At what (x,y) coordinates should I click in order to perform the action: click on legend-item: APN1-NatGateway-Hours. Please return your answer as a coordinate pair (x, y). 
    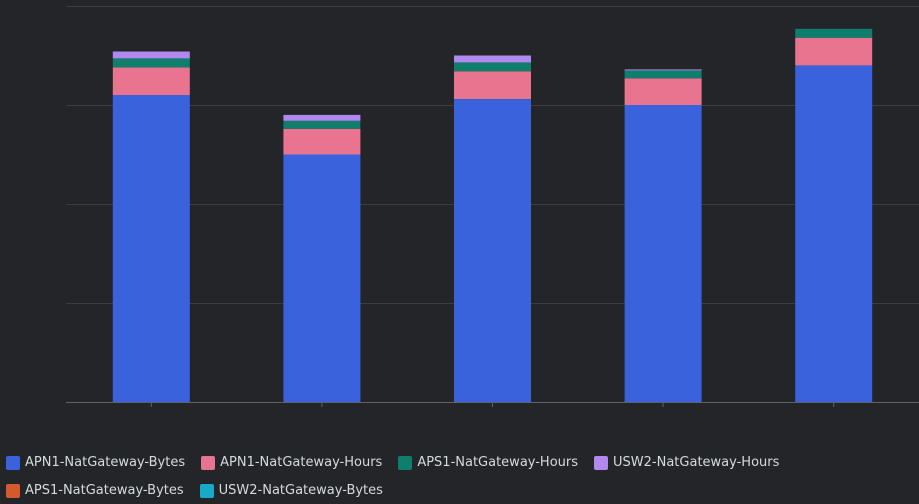
    Looking at the image, I should click on (291, 463).